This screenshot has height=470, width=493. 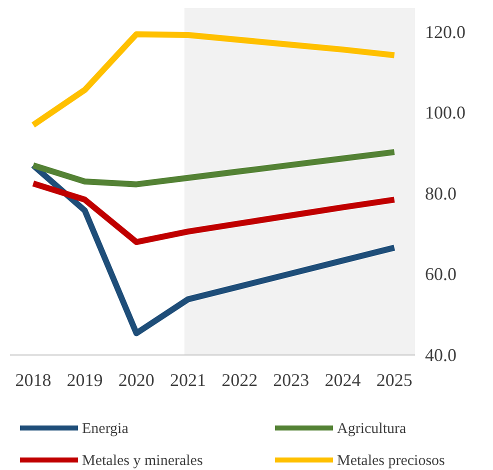 I want to click on x-tick-label: 2022, so click(x=240, y=380).